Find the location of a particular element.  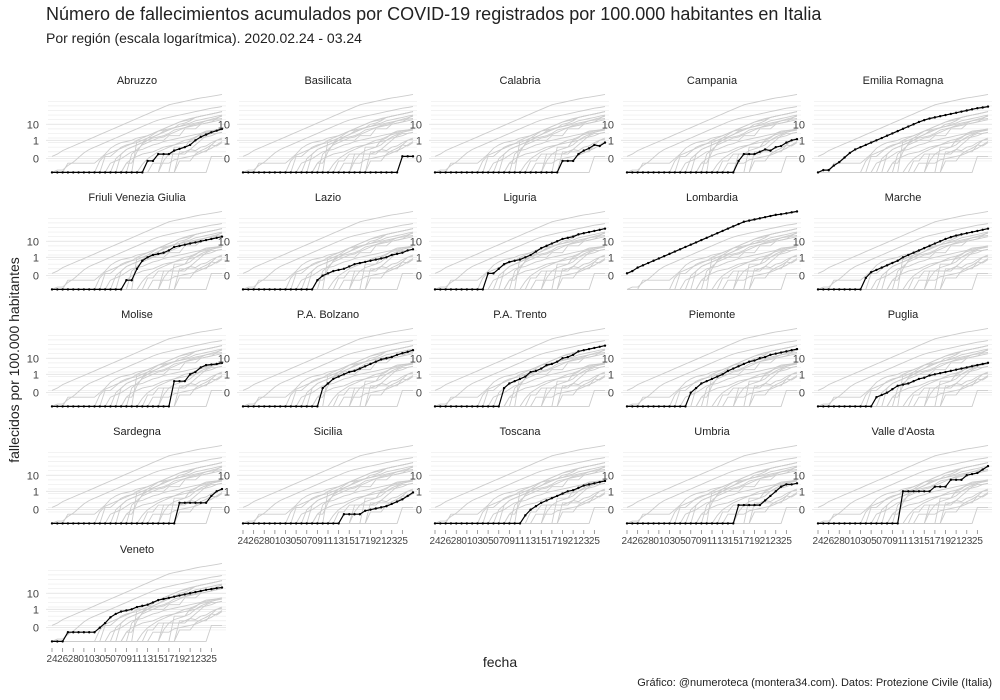

x-tick-label: 26 is located at coordinates (446, 541).